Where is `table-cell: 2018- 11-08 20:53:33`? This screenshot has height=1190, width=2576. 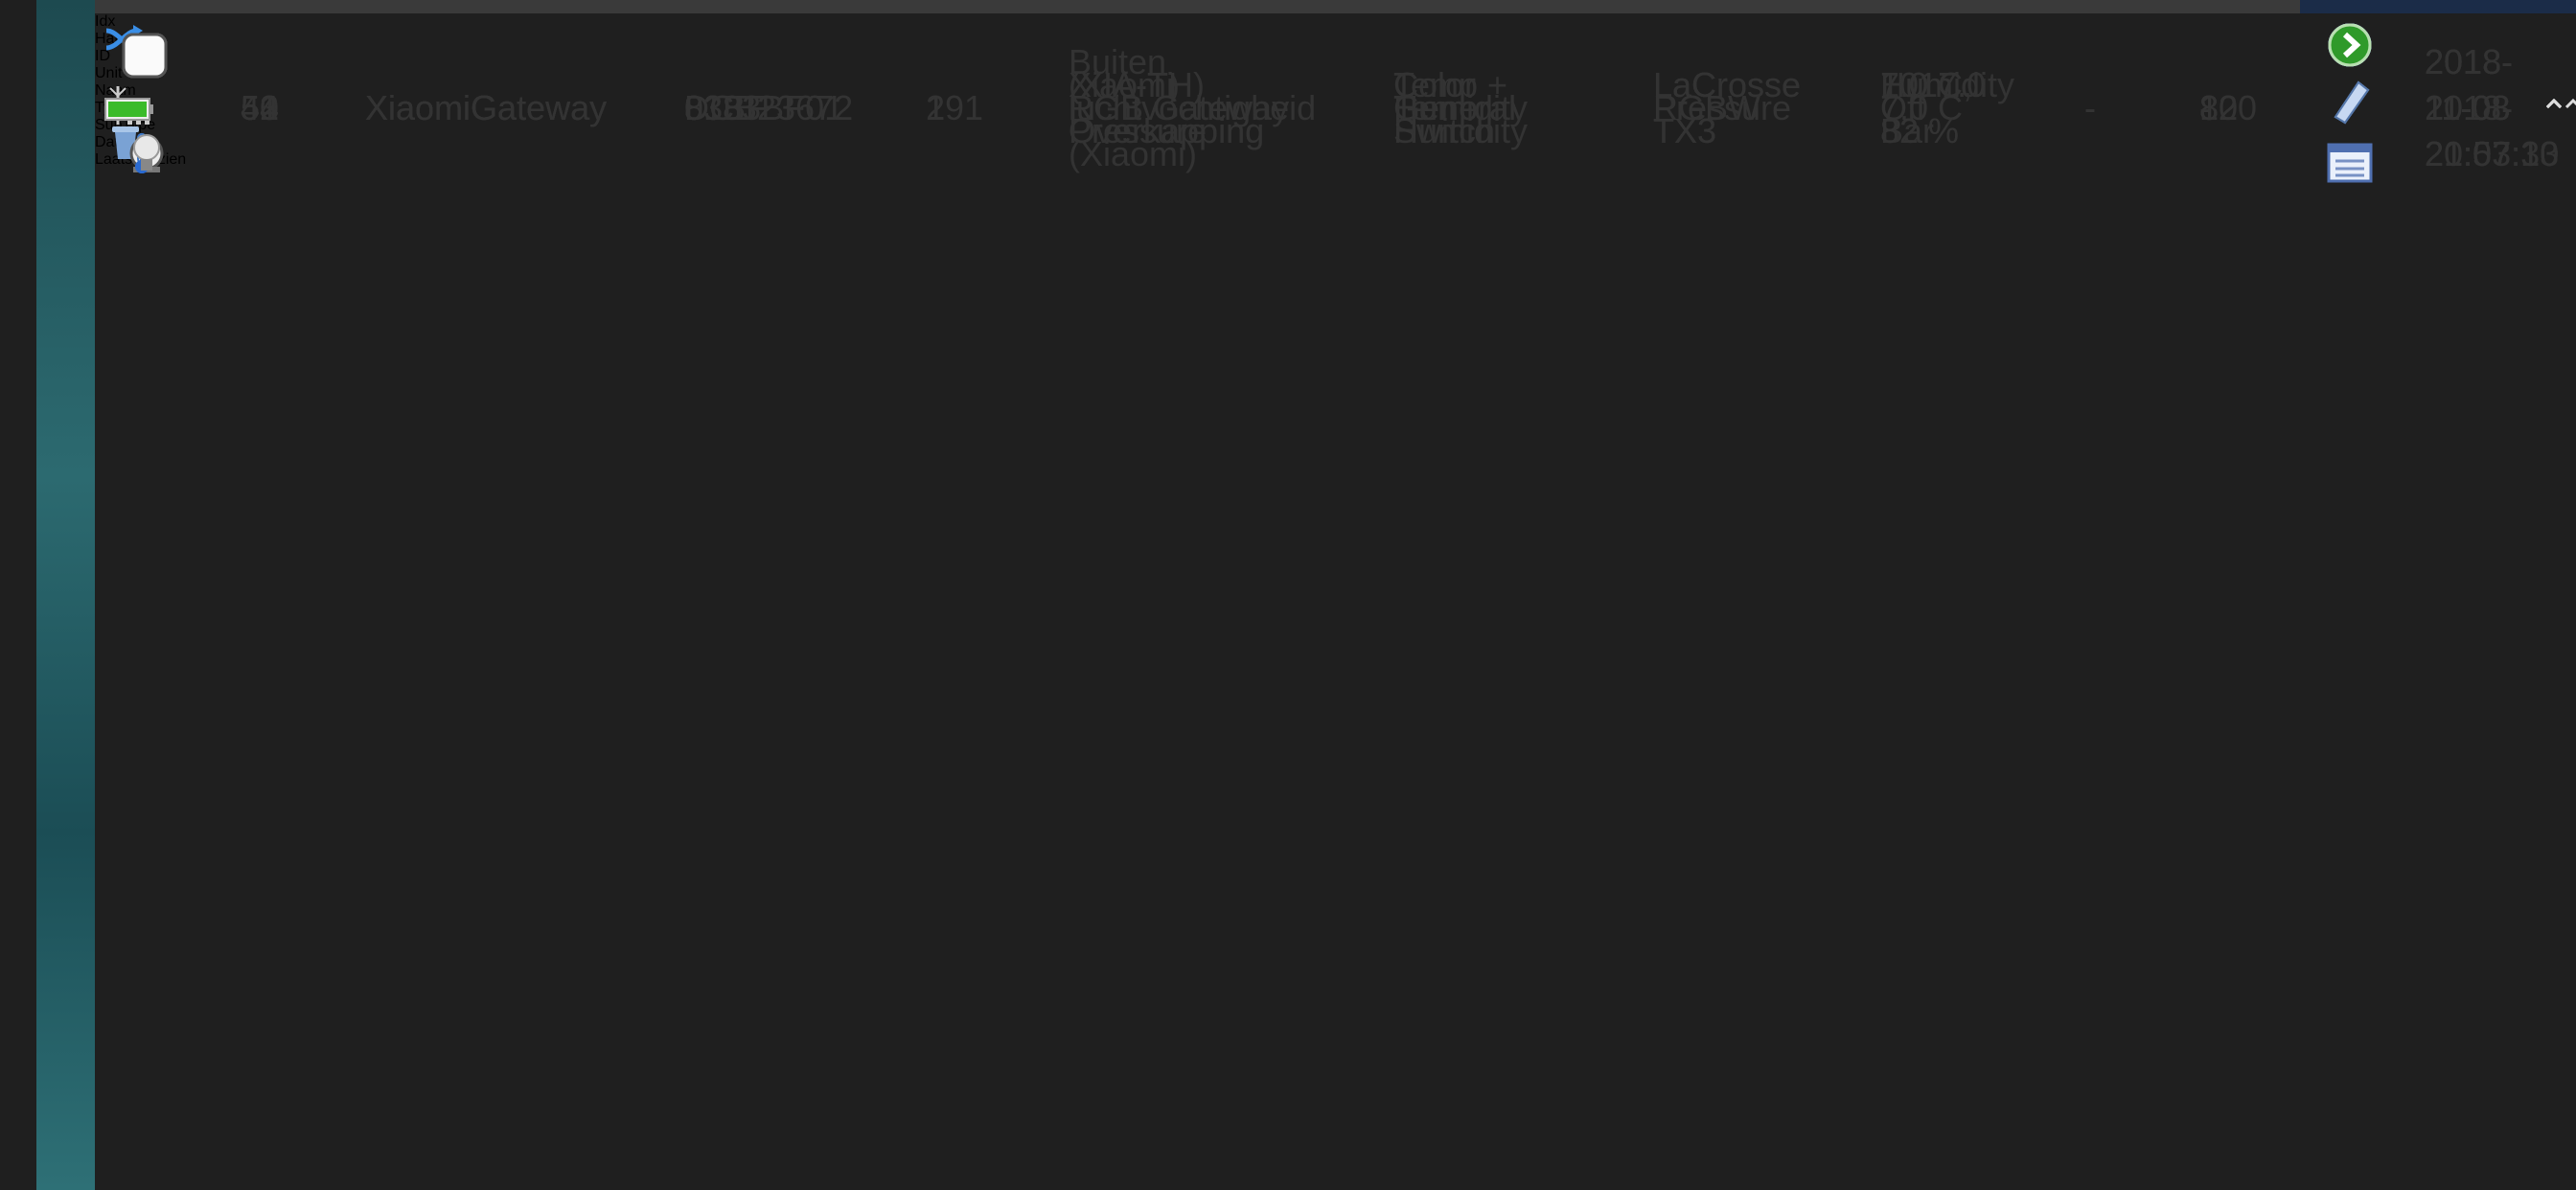
table-cell: 2018- 11-08 20:53:33 is located at coordinates (2492, 107).